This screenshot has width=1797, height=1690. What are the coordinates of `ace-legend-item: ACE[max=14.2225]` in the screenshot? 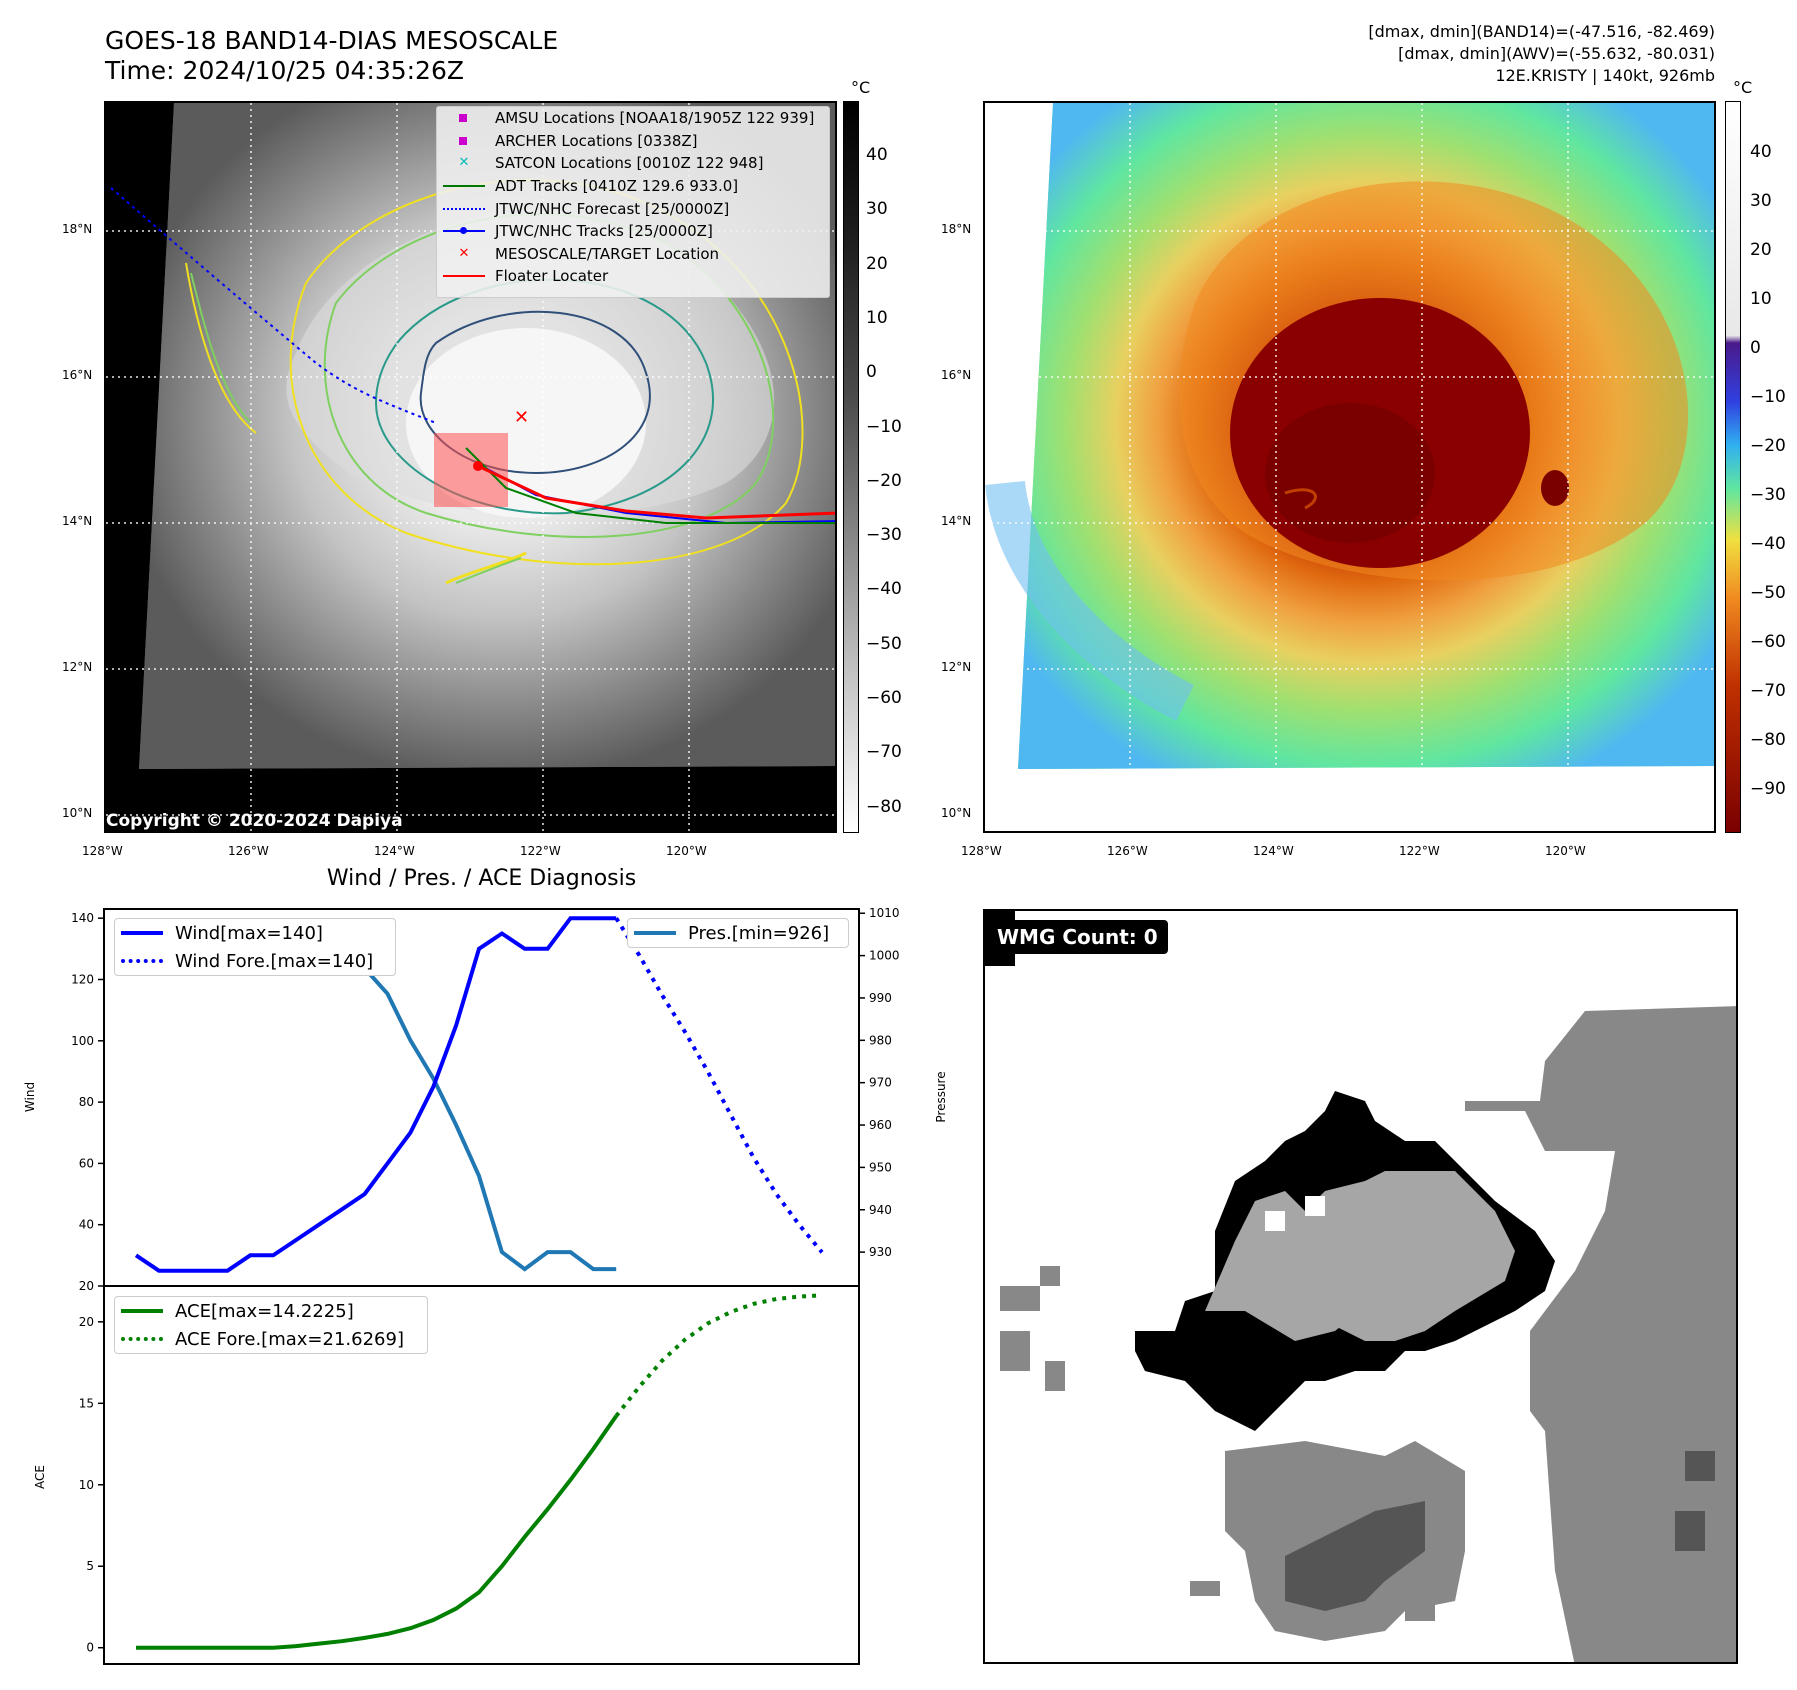 It's located at (271, 1311).